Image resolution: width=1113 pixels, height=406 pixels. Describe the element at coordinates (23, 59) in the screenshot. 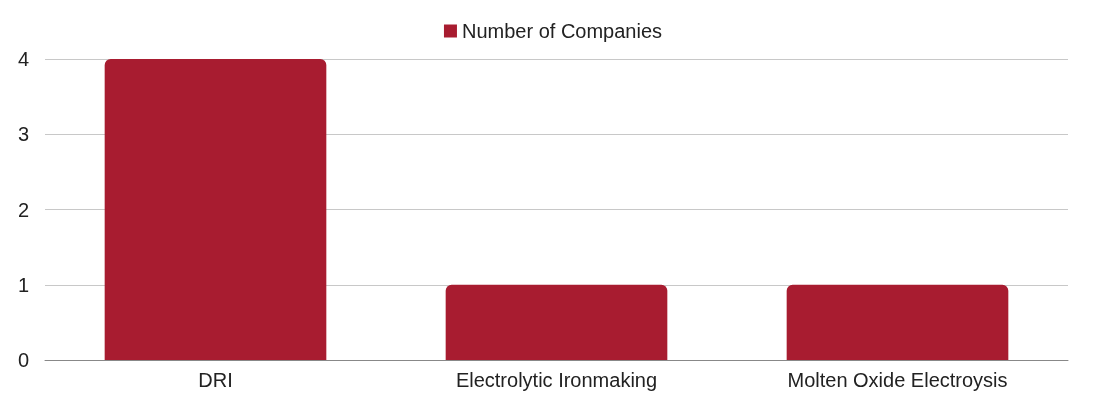

I see `y-tick-label: 4` at that location.